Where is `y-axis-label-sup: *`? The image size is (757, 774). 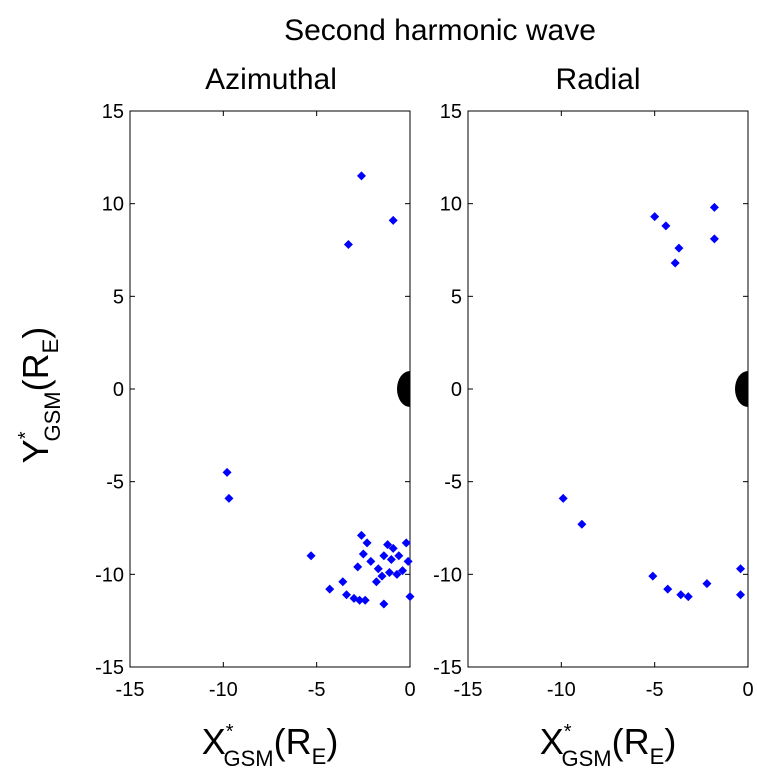 y-axis-label-sup: * is located at coordinates (26, 435).